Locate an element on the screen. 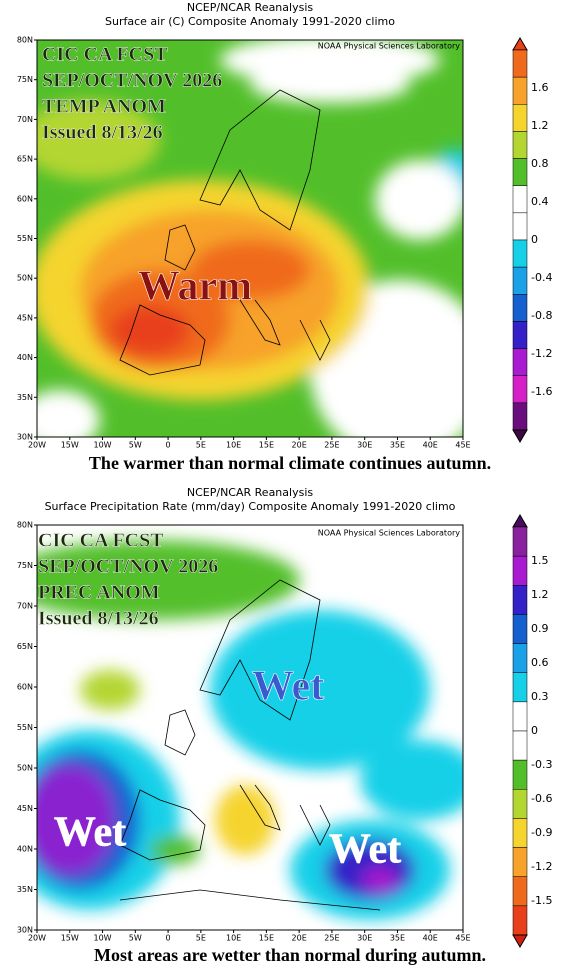 The width and height of the screenshot is (562, 979). colorbar-label: 1.5 is located at coordinates (540, 560).